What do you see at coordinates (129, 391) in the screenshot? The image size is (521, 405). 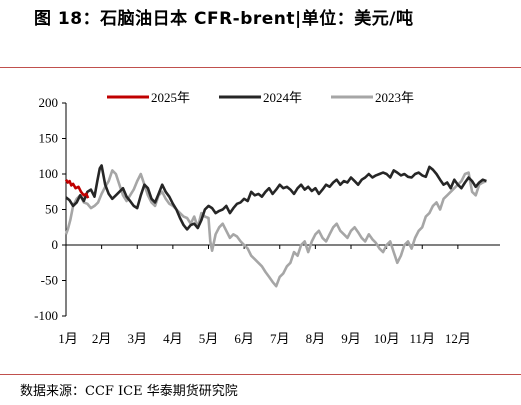 I see `source-note: 数据来源：CCF ICE 华泰期货研究院` at bounding box center [129, 391].